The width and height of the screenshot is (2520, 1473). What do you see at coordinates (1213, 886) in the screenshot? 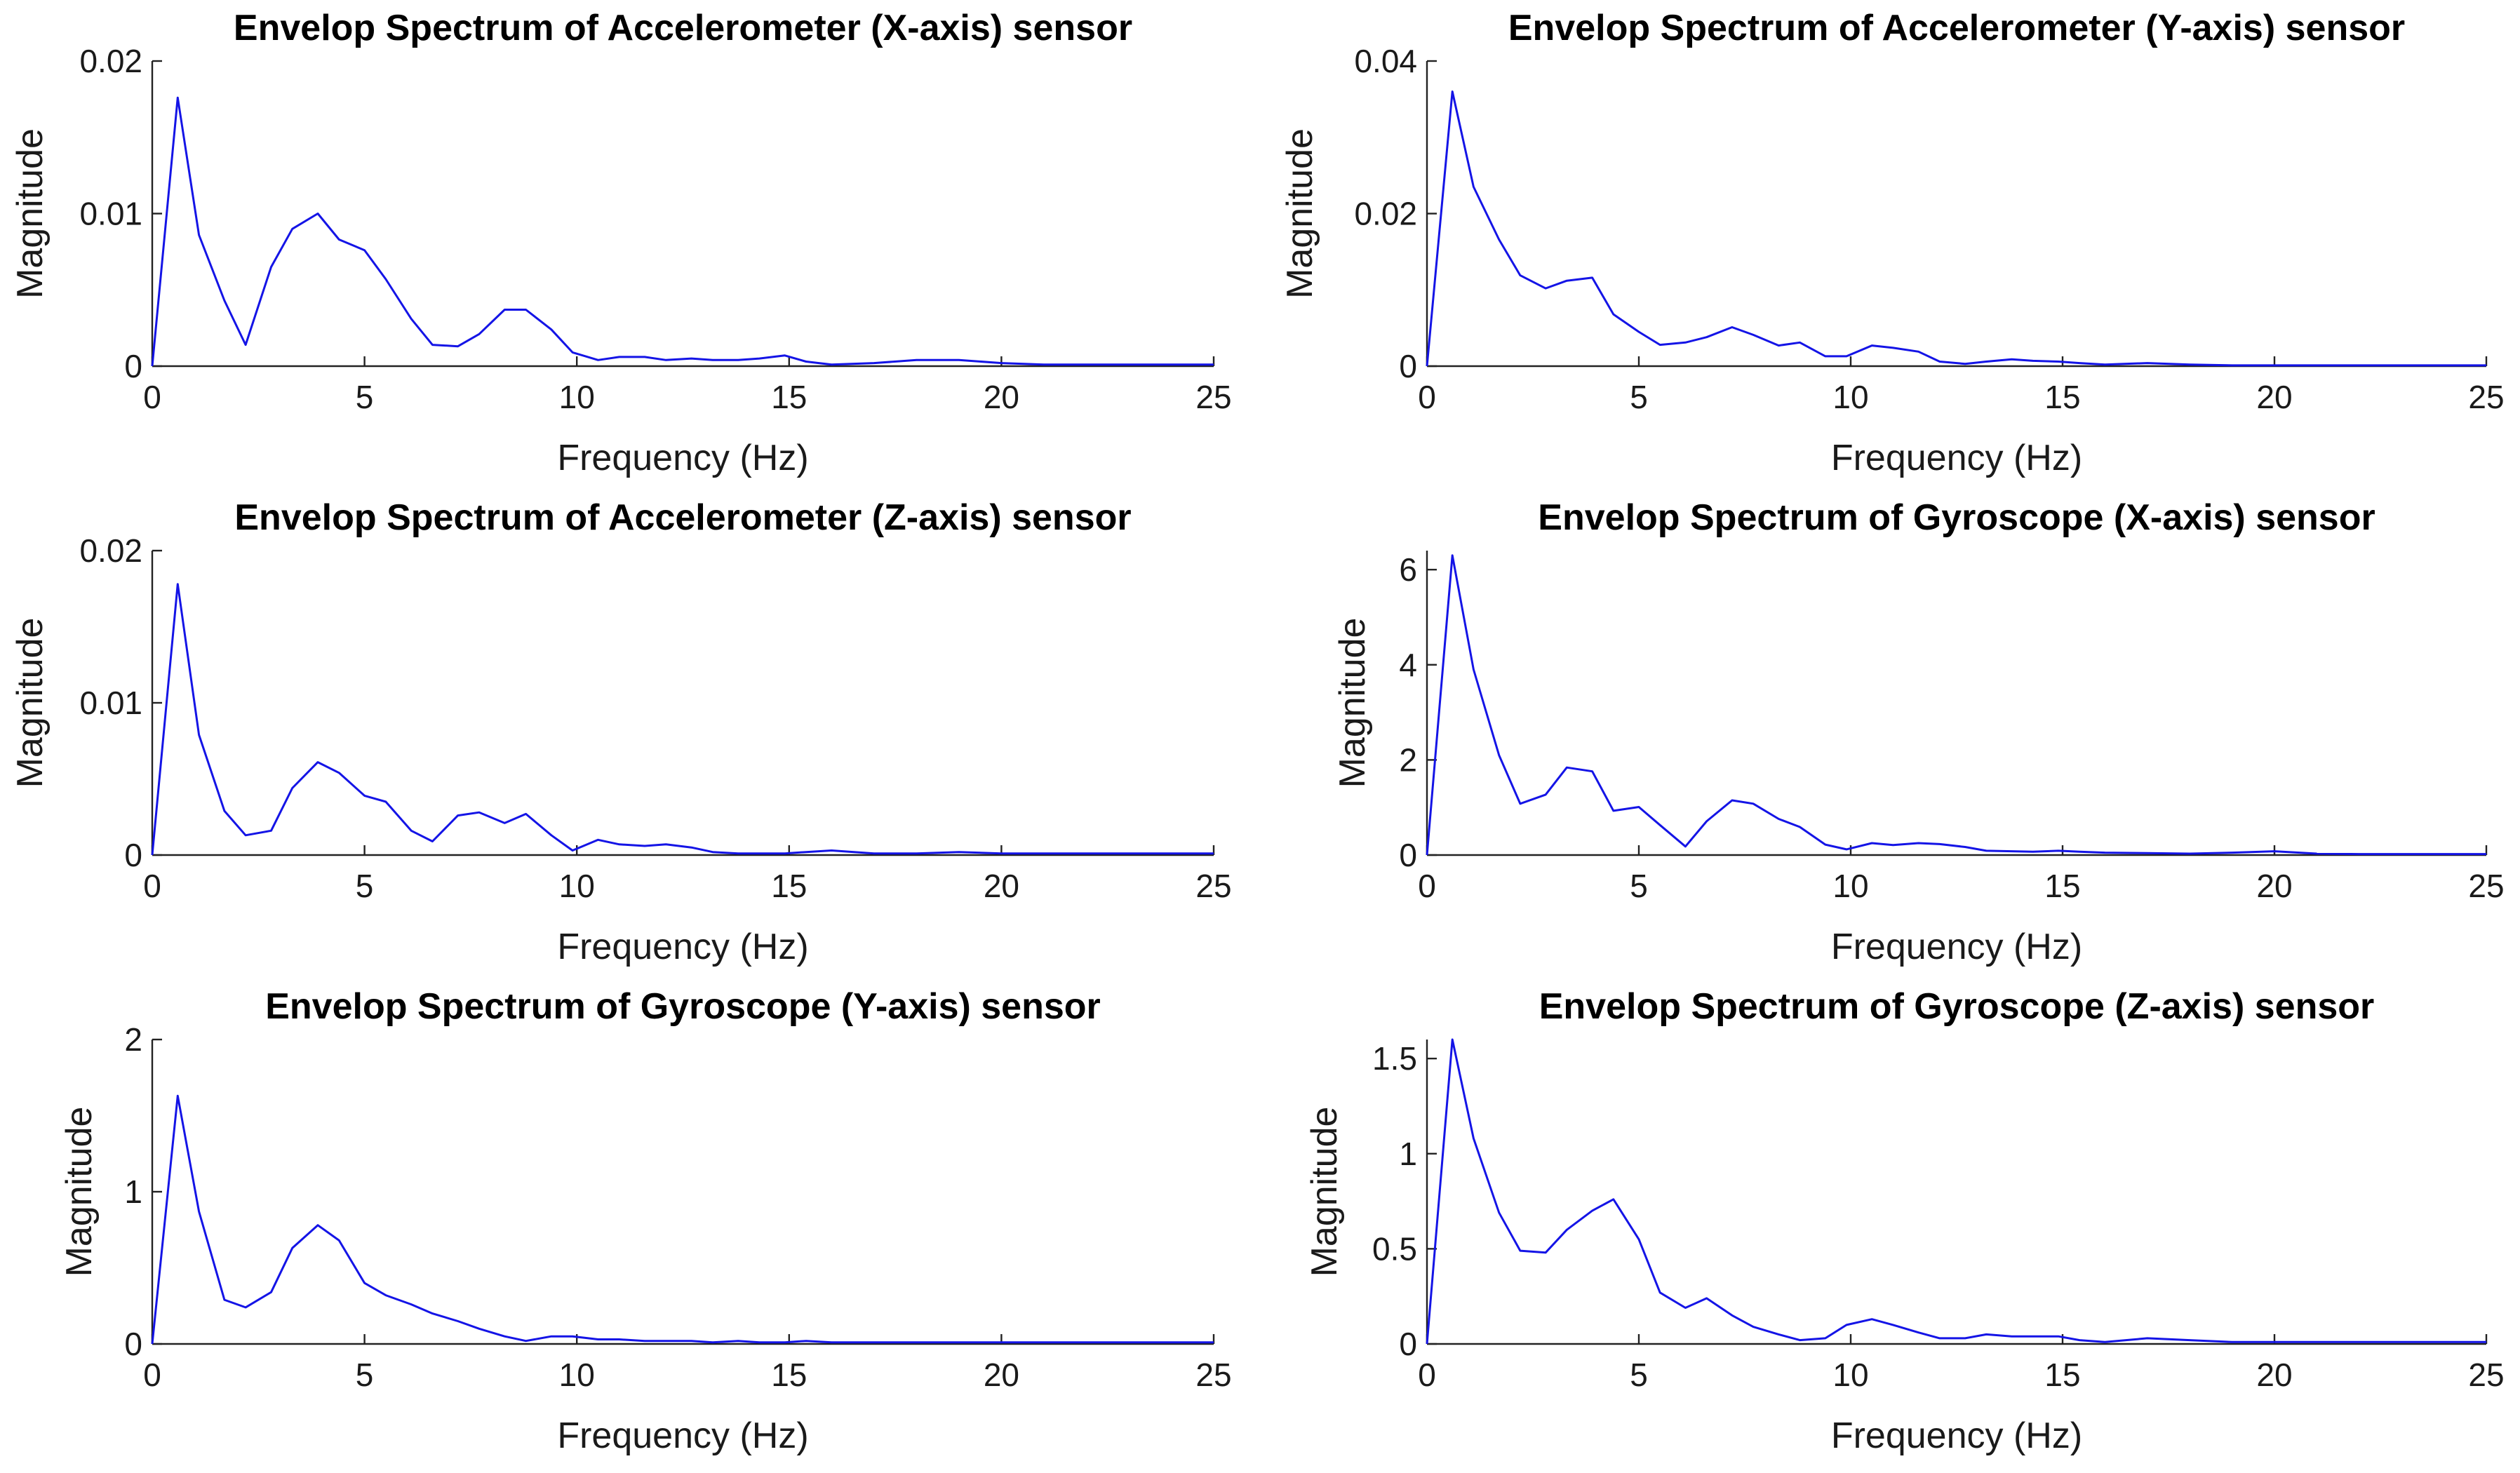
I see `chart-3-x-tick-label: 25` at bounding box center [1213, 886].